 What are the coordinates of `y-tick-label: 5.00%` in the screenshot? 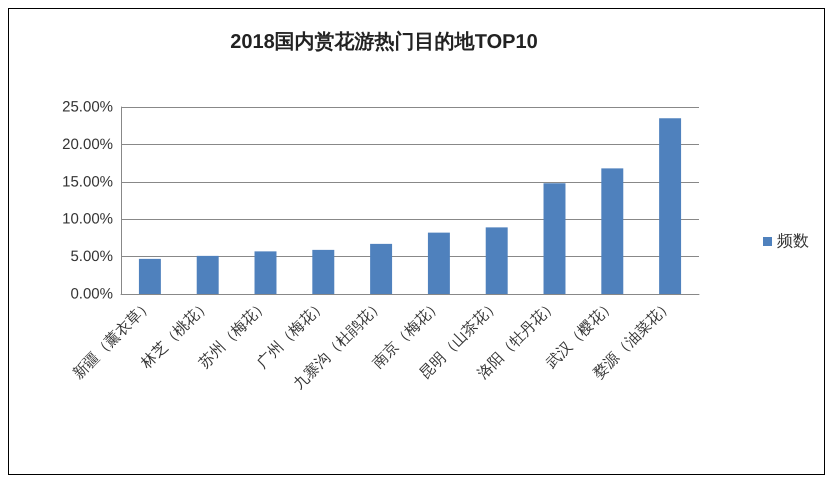 It's located at (91, 257).